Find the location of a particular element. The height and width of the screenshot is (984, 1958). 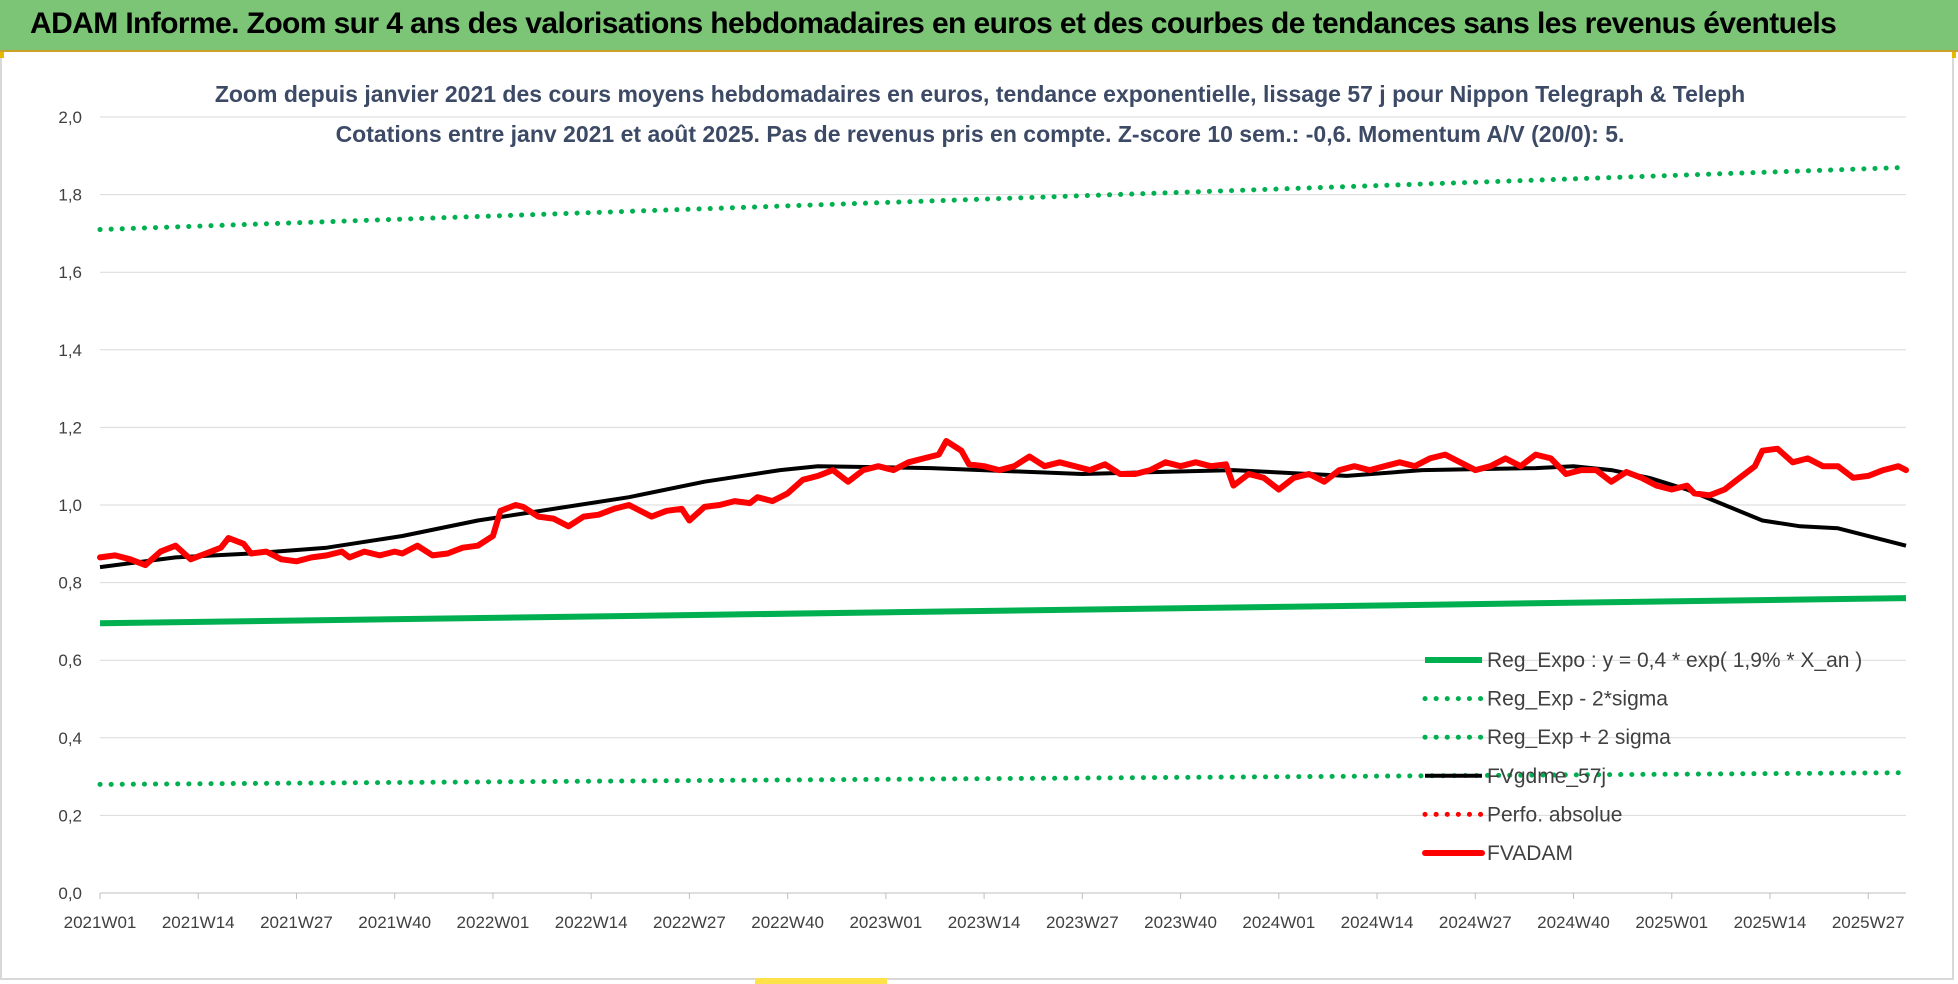

x-tick-label: 2021W40 is located at coordinates (394, 922).